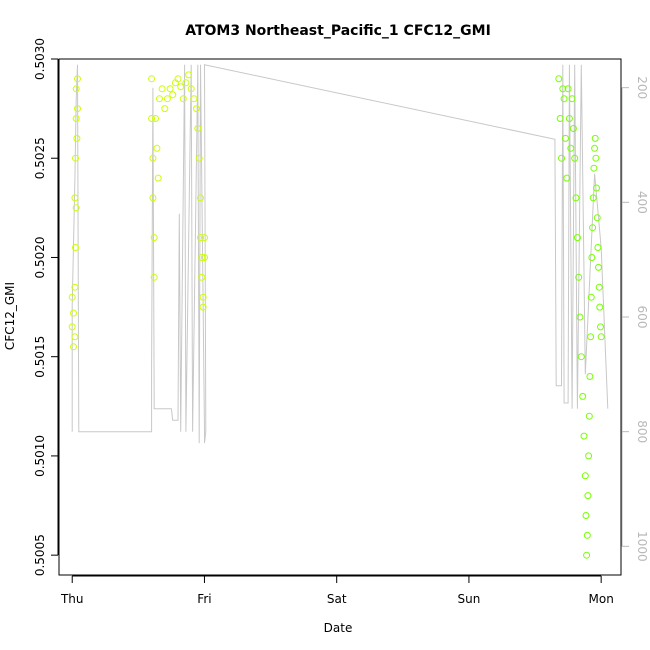  I want to click on y-axis-label: CFC12_GMI, so click(10, 316).